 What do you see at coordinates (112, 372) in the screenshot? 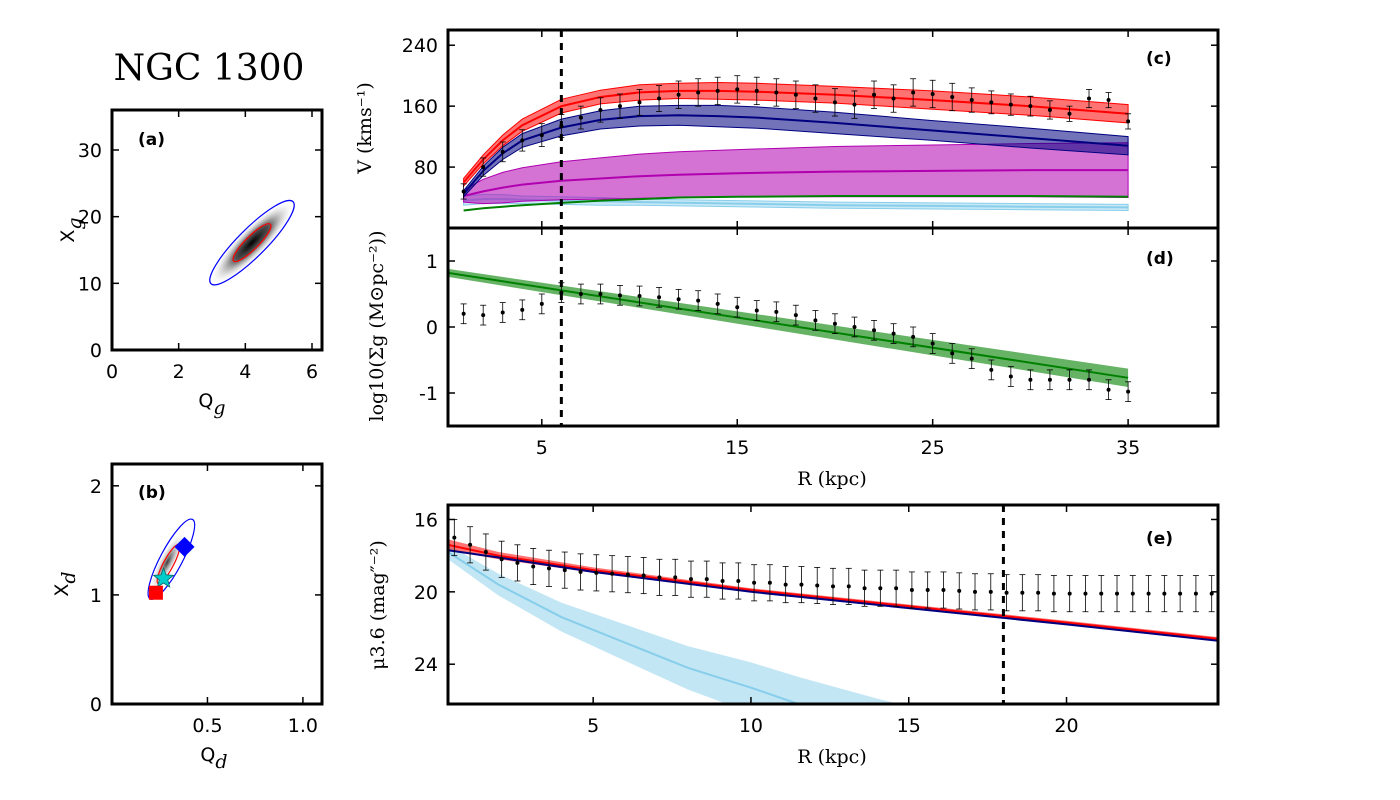
I see `panel-a-xtick-label: 0` at bounding box center [112, 372].